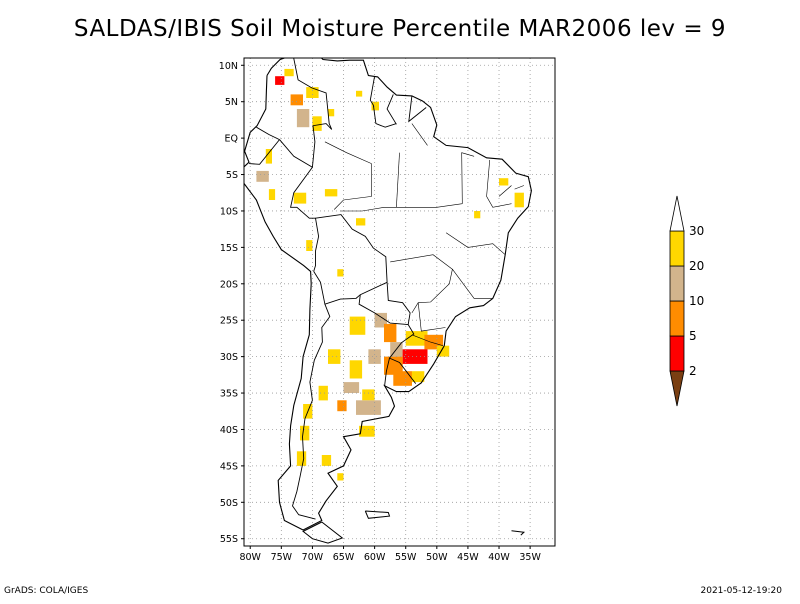 Image resolution: width=800 pixels, height=604 pixels. I want to click on x-tick-label: 60W, so click(375, 557).